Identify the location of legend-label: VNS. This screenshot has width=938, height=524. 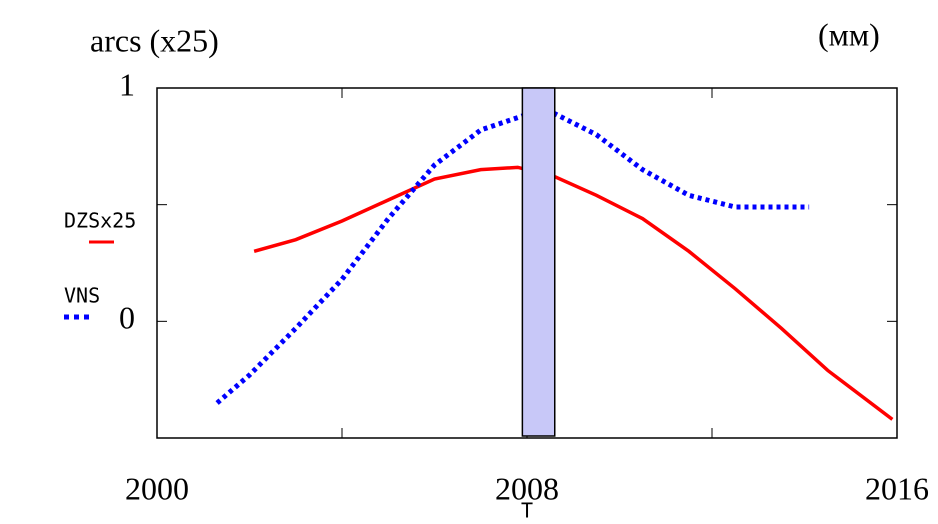
(82, 296).